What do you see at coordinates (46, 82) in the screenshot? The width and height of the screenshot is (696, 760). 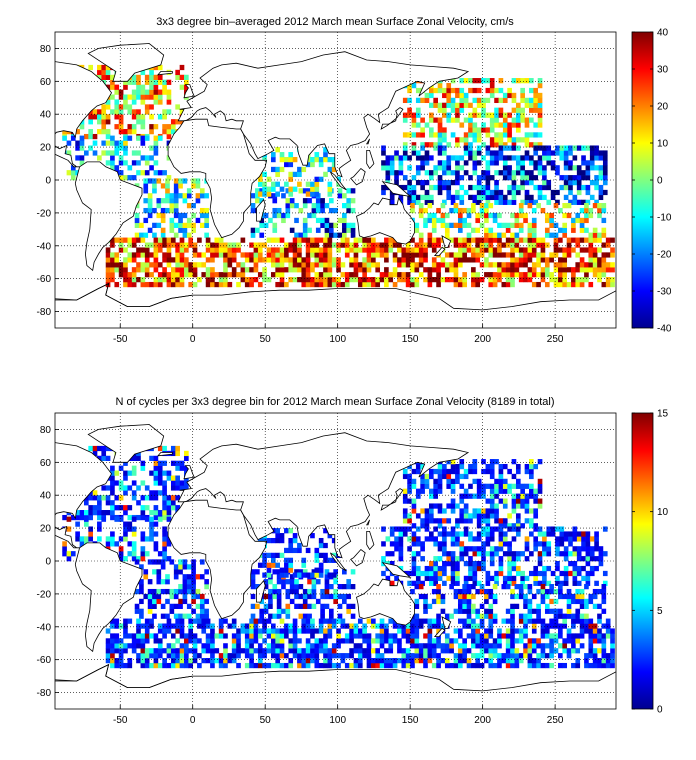 I see `y-tick-label: 60` at bounding box center [46, 82].